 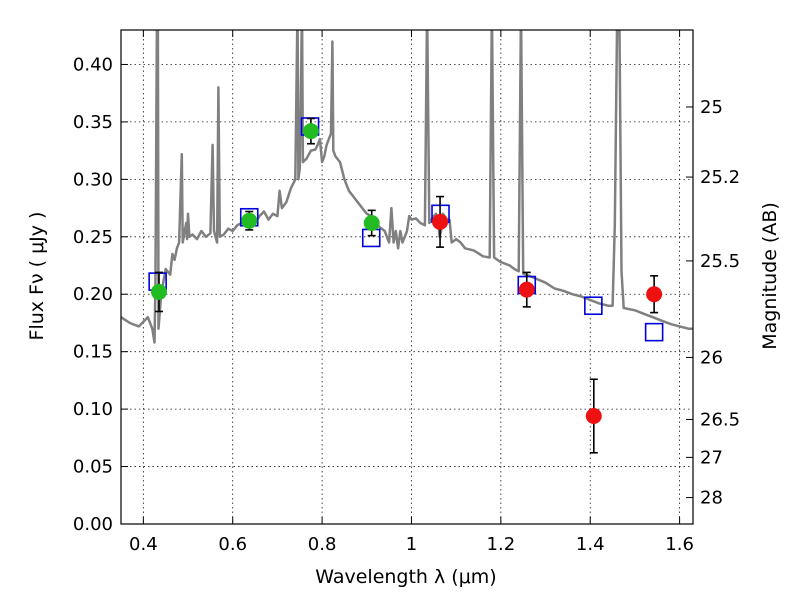 I want to click on x-tick-label: 1.6, so click(x=679, y=544).